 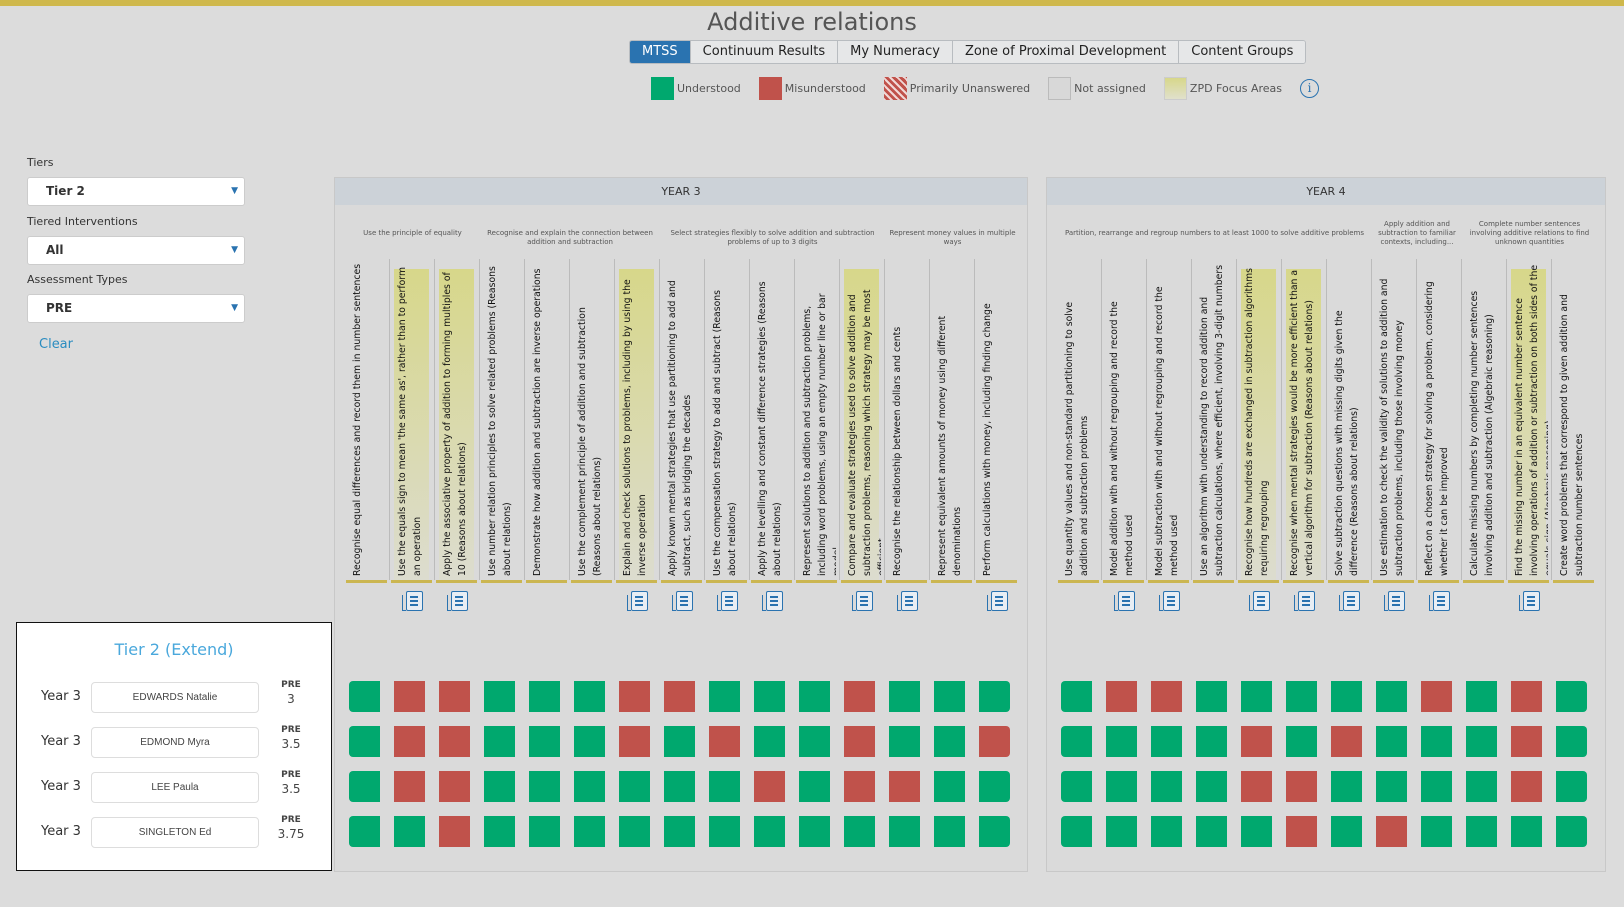 I want to click on assessment-types-select: PRE ▼, so click(x=136, y=308).